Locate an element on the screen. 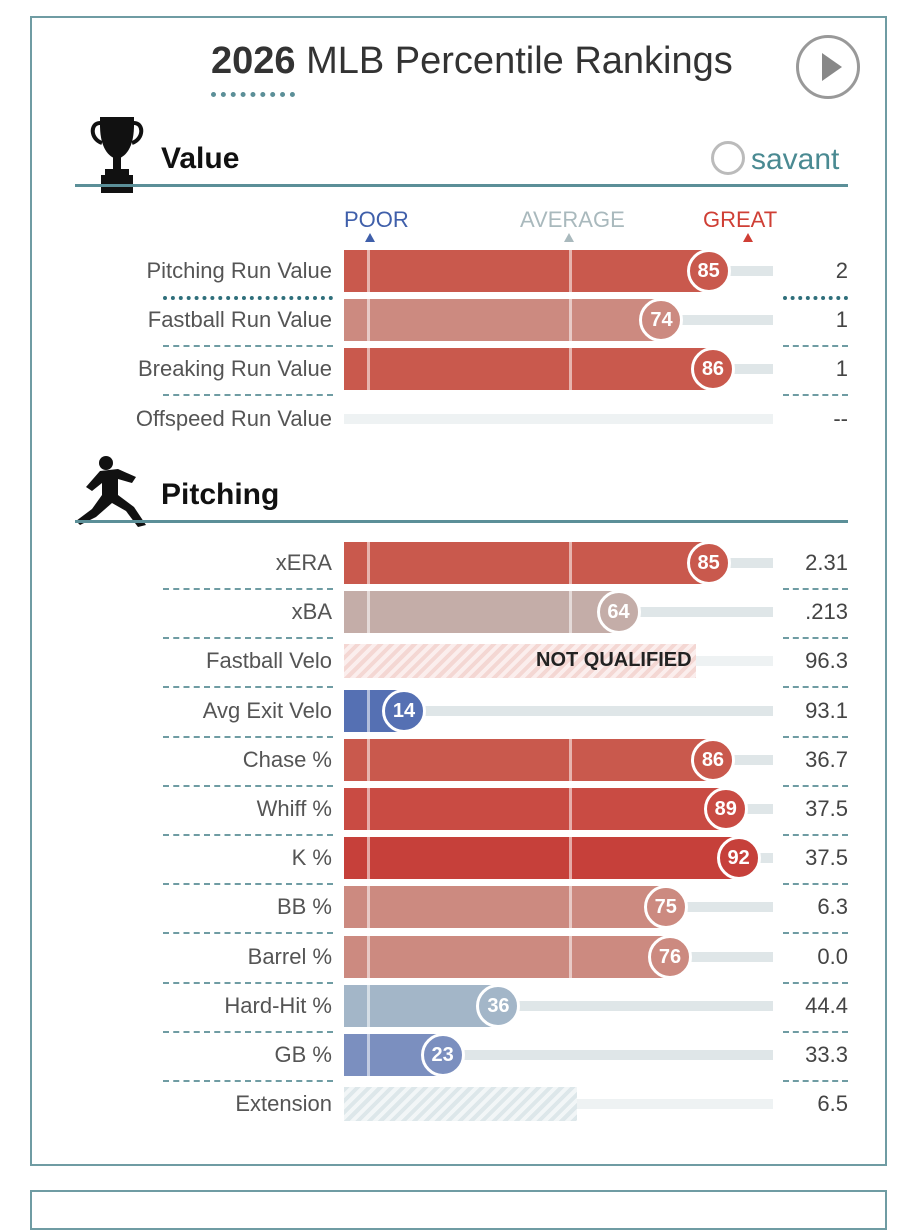 Image resolution: width=919 pixels, height=1230 pixels. row-value: 37.5 is located at coordinates (826, 858).